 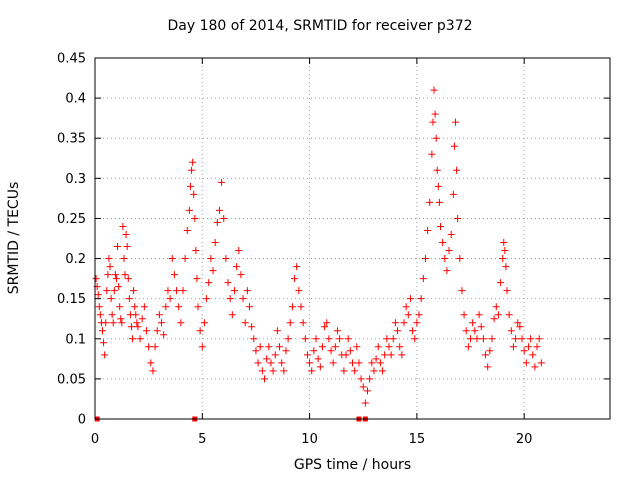 What do you see at coordinates (14, 238) in the screenshot?
I see `y-axis-label: SRMTID / TECUs` at bounding box center [14, 238].